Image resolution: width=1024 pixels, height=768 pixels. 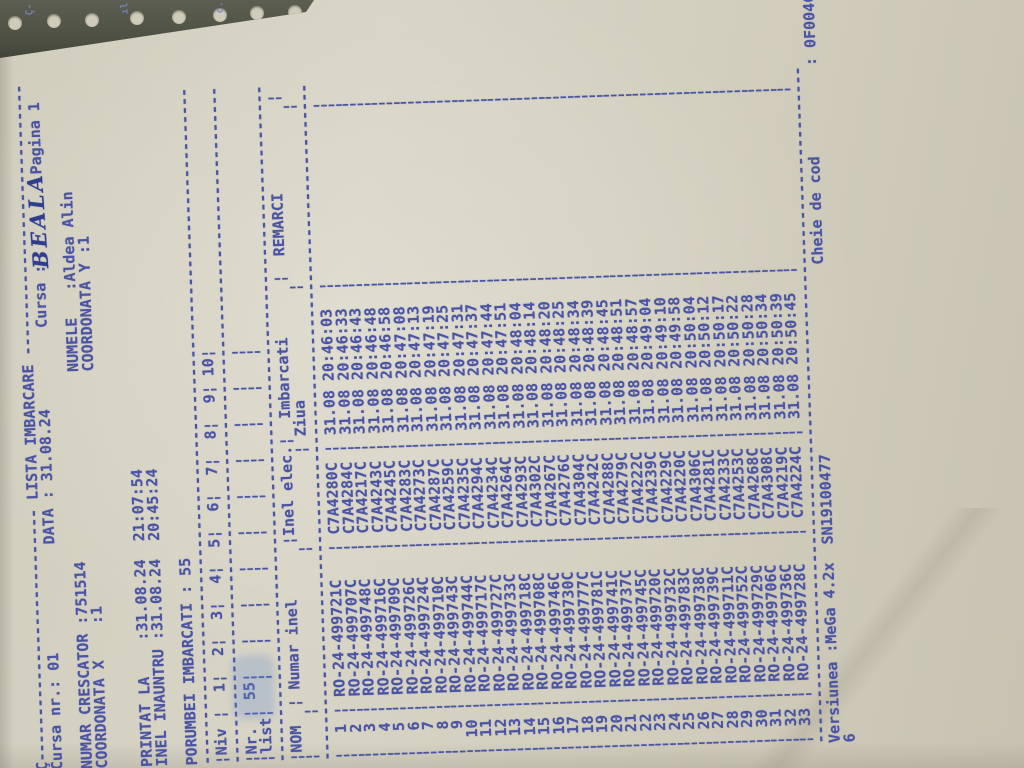 What do you see at coordinates (125, 8) in the screenshot?
I see `print-fragment: ıl` at bounding box center [125, 8].